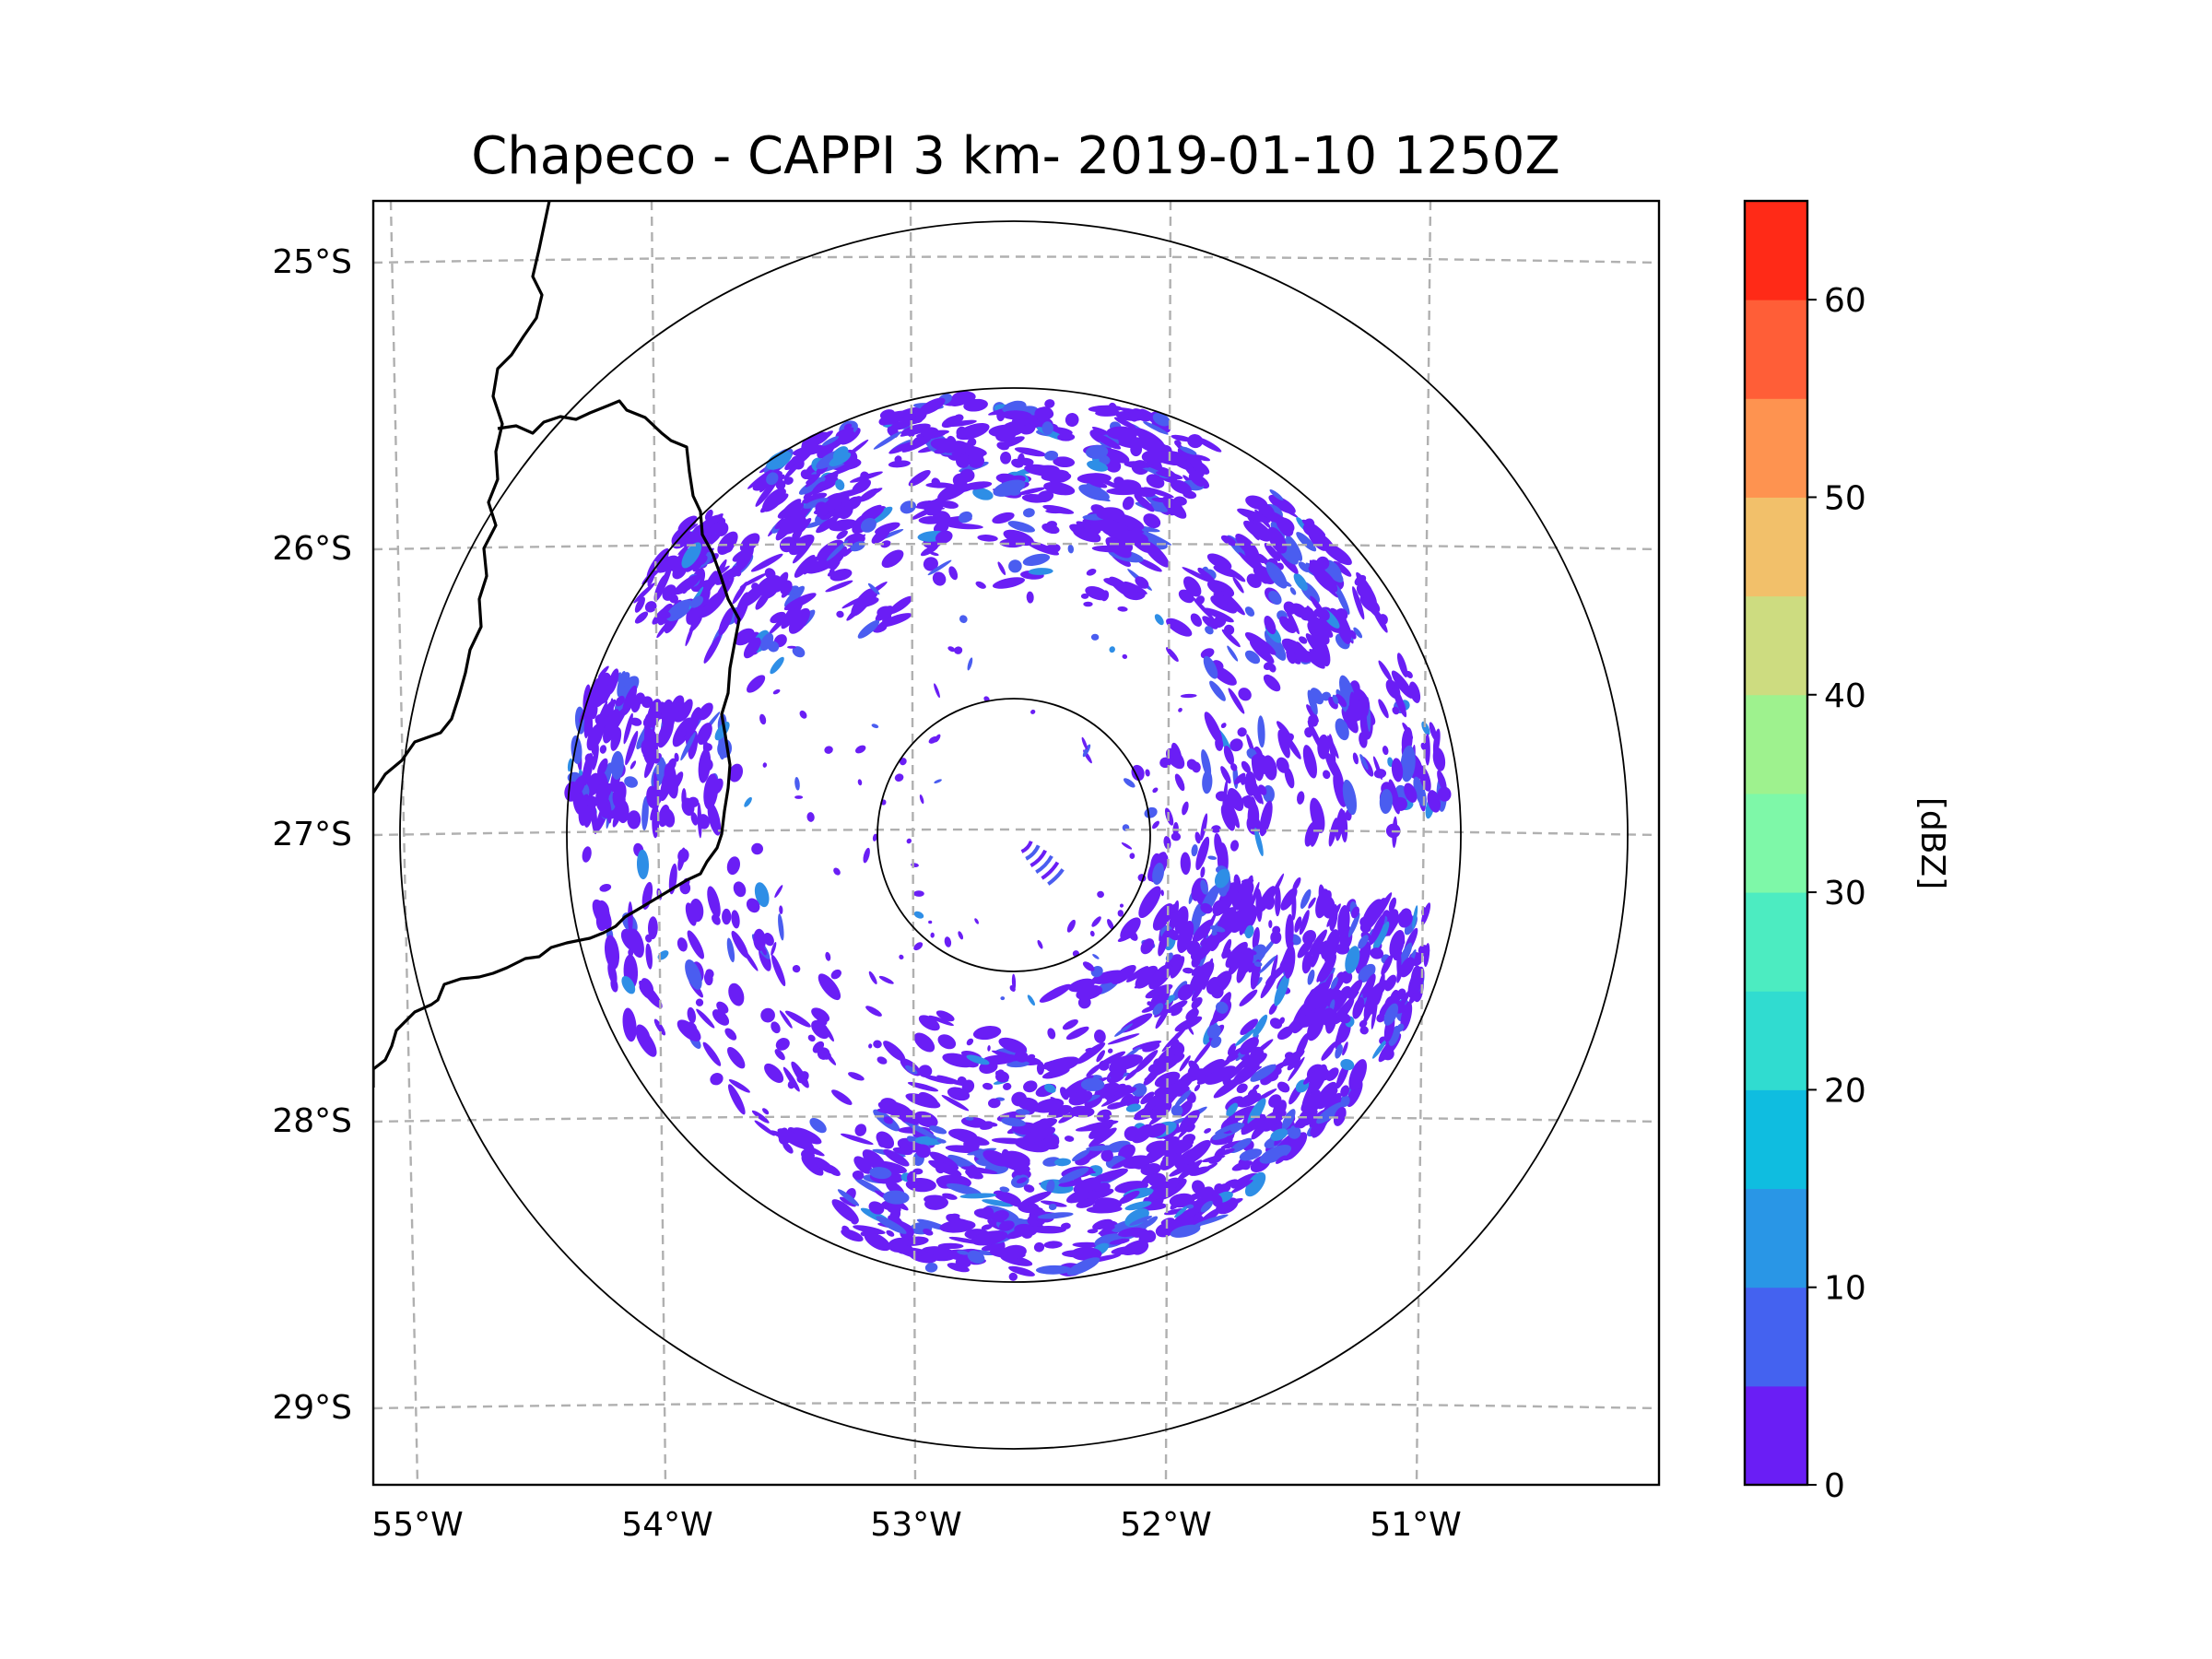  What do you see at coordinates (1776, 349) in the screenshot?
I see `colorbar-bin` at bounding box center [1776, 349].